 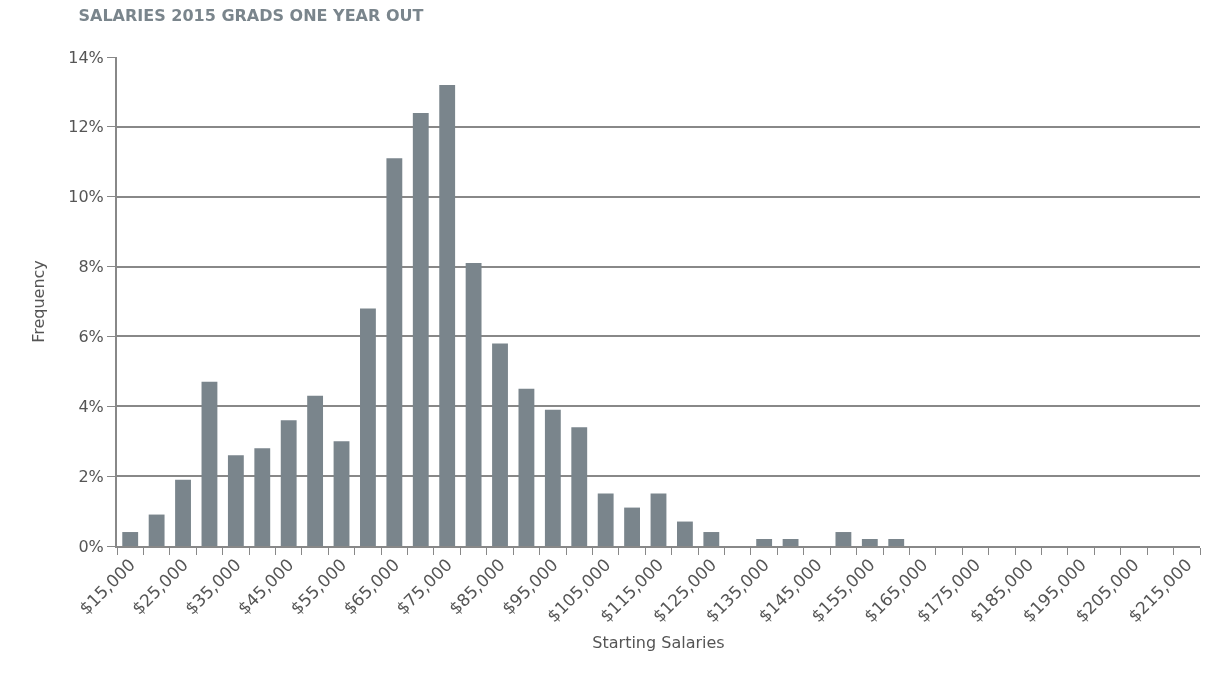 What do you see at coordinates (86, 57) in the screenshot?
I see `y-tick-label: 14%` at bounding box center [86, 57].